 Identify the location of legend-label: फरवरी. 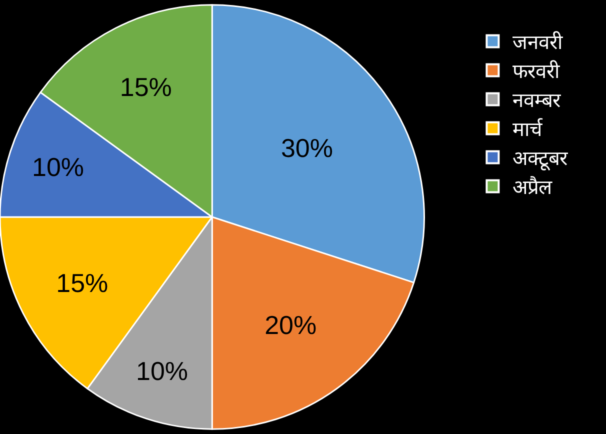
(536, 71).